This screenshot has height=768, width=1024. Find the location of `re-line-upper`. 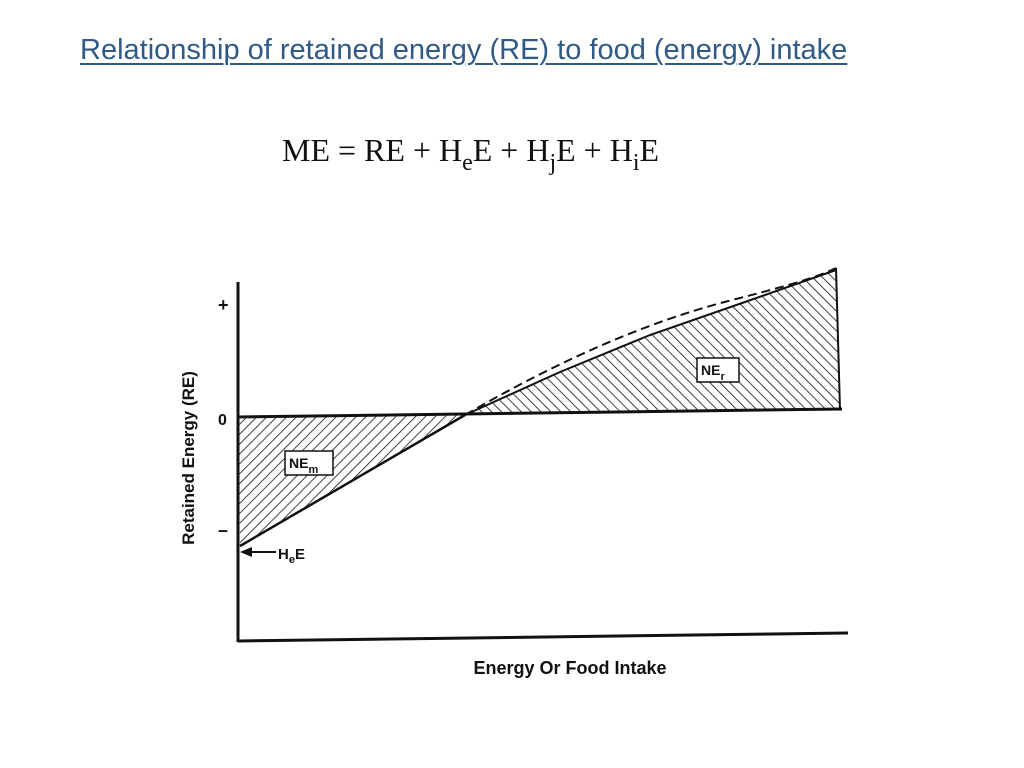

re-line-upper is located at coordinates (650, 342).